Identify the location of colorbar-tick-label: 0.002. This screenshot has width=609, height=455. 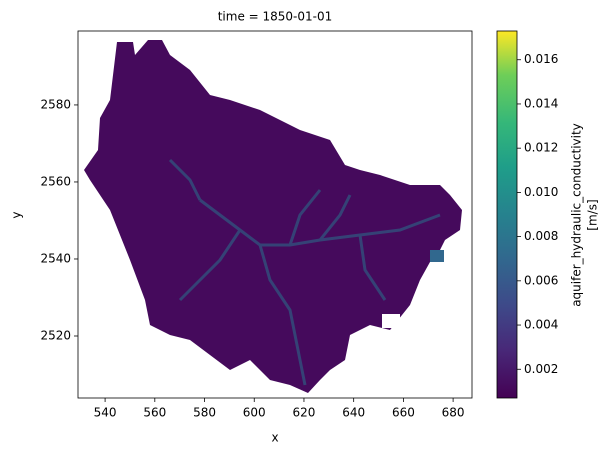
(541, 369).